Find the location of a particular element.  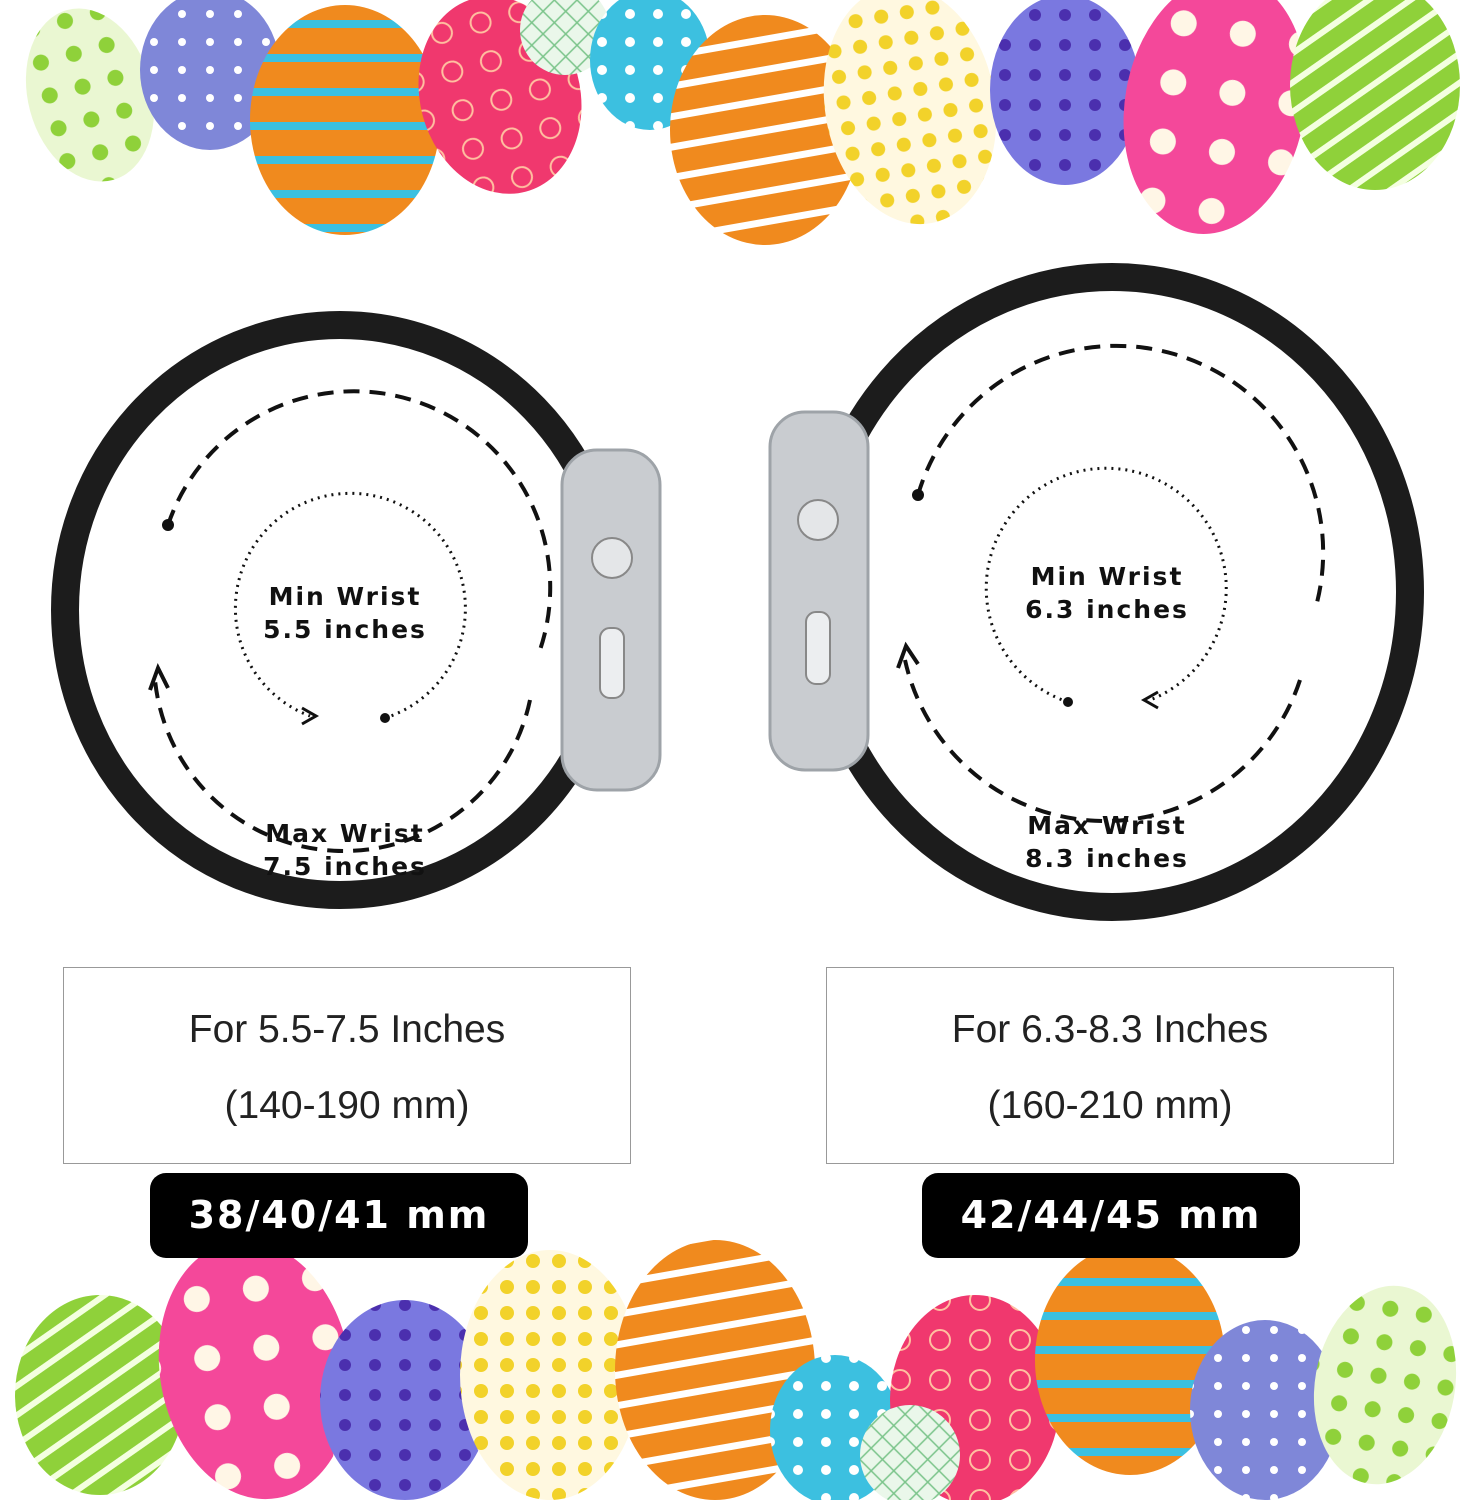

size-range-mm: (160-210 mm) is located at coordinates (1110, 1105).